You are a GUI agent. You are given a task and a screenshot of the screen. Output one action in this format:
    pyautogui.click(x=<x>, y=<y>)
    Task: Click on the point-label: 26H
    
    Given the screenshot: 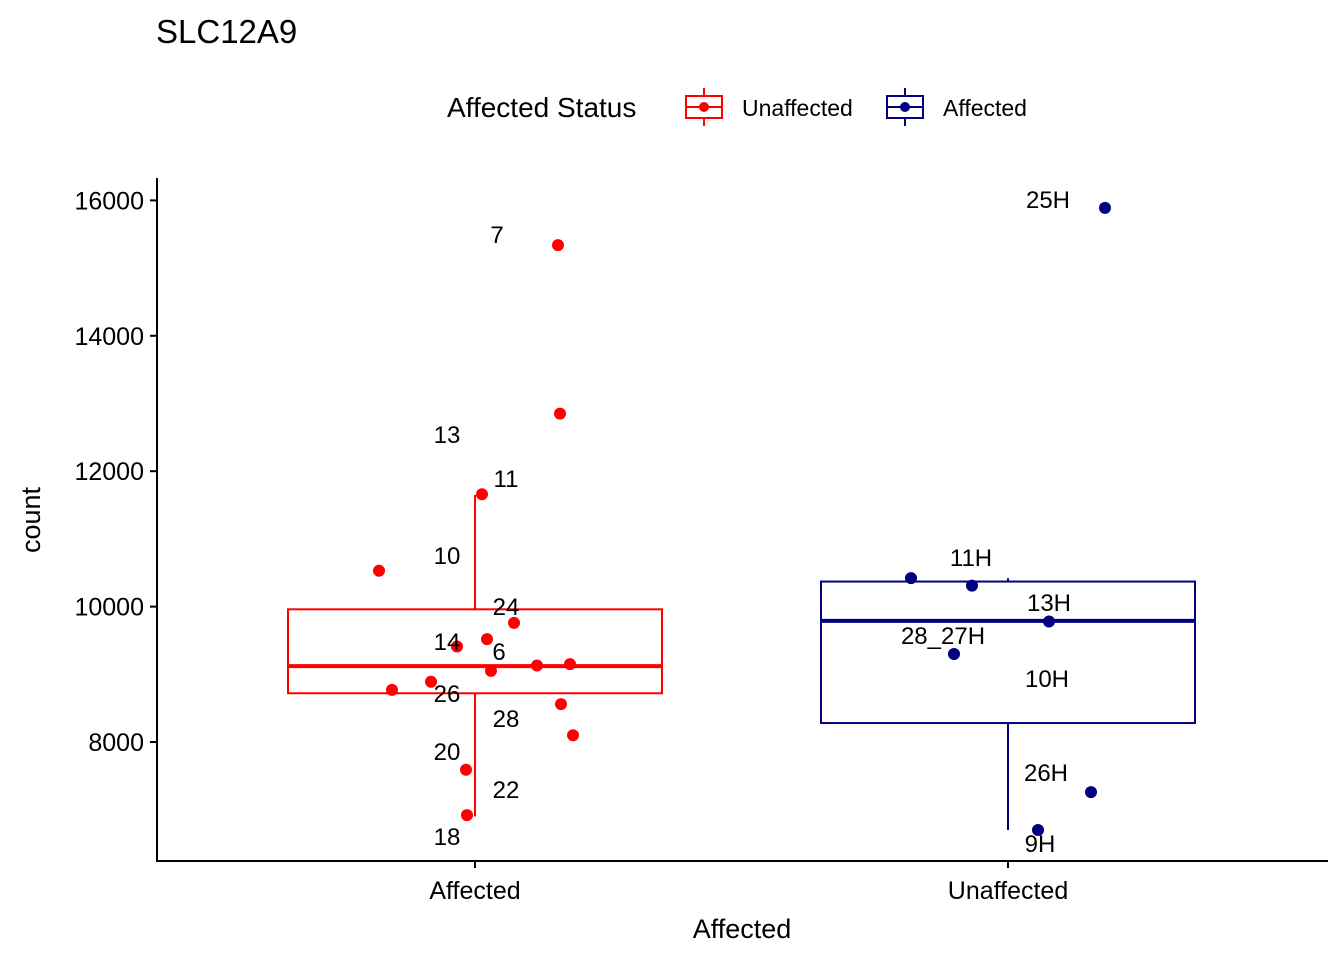 What is the action you would take?
    pyautogui.click(x=1046, y=773)
    